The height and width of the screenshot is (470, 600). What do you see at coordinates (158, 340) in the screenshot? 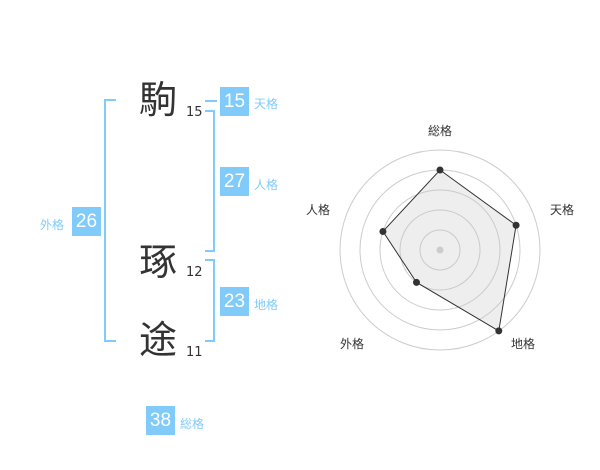
I see `name-char-3: 途` at bounding box center [158, 340].